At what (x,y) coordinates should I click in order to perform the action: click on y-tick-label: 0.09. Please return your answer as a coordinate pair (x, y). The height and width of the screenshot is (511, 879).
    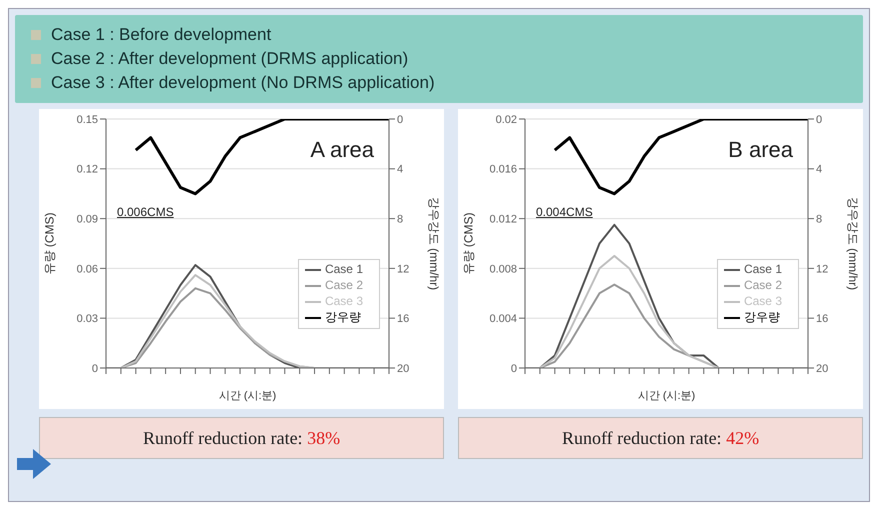
    Looking at the image, I should click on (87, 220).